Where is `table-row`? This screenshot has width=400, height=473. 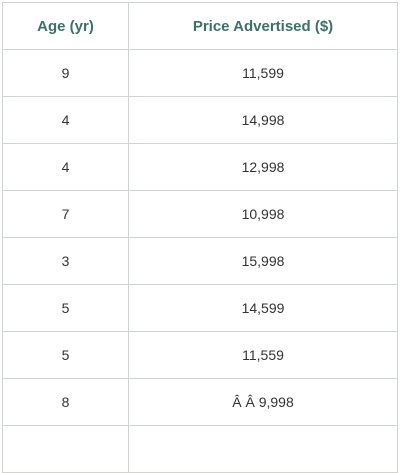
table-row is located at coordinates (200, 449).